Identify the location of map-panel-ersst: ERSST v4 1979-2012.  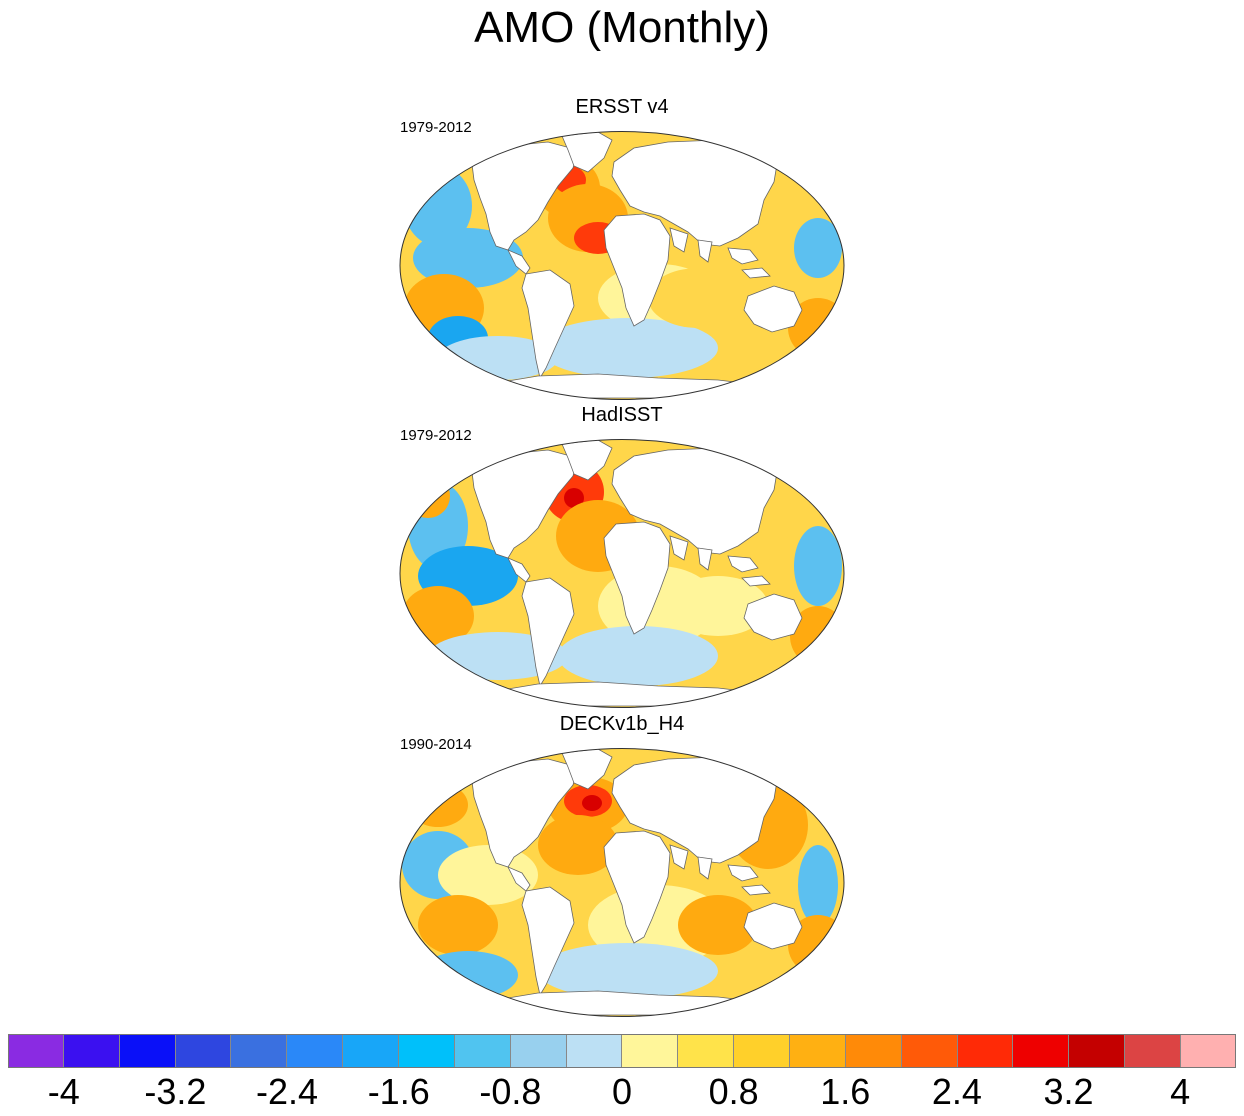
(622, 249).